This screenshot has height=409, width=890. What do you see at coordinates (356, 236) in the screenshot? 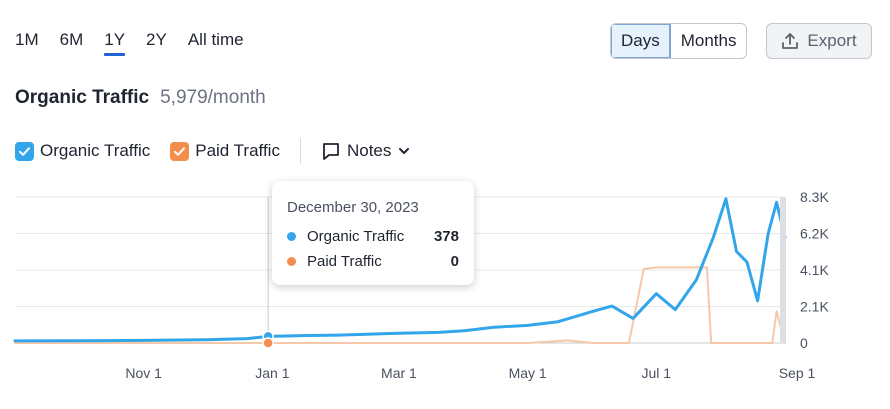
I see `tooltip-organic-label: Organic Traffic` at bounding box center [356, 236].